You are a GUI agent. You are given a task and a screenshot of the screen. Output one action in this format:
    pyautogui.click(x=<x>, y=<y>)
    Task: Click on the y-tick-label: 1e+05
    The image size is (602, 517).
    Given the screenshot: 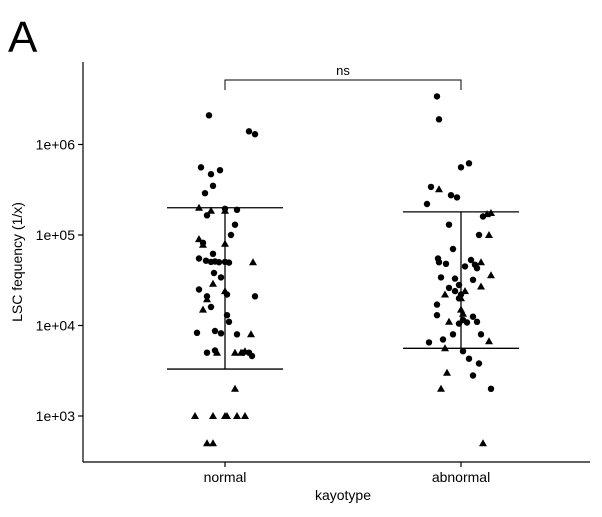 What is the action you would take?
    pyautogui.click(x=56, y=235)
    